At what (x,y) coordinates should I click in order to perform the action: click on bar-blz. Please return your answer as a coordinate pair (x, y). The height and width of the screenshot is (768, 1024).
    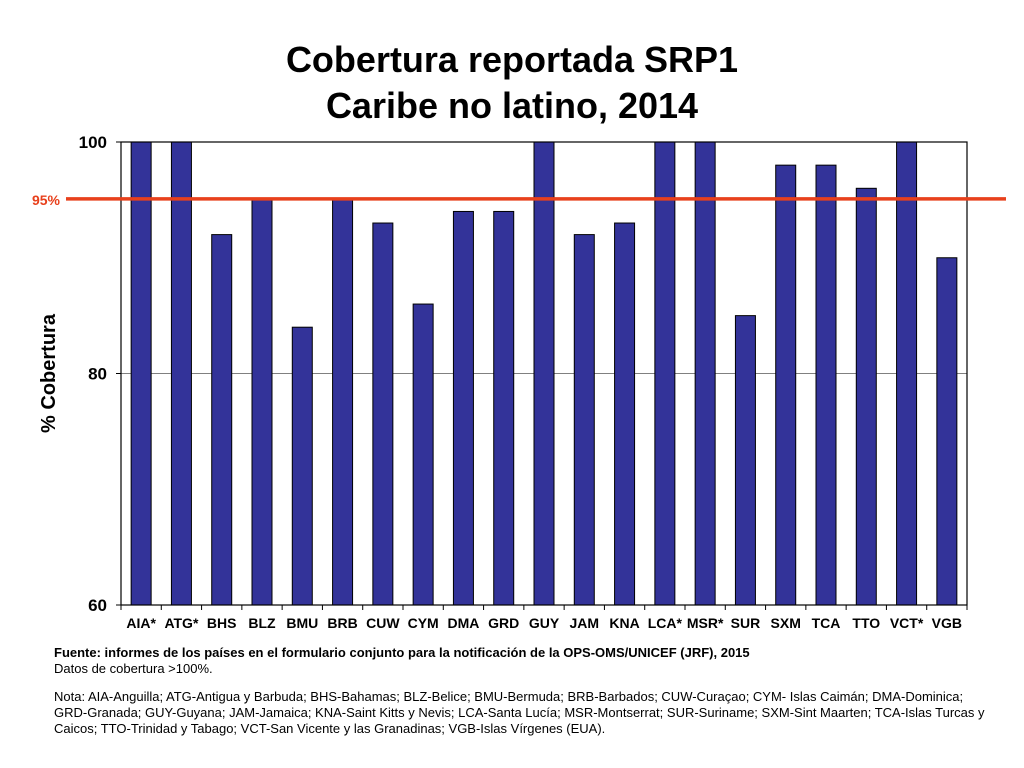
    Looking at the image, I should click on (262, 402).